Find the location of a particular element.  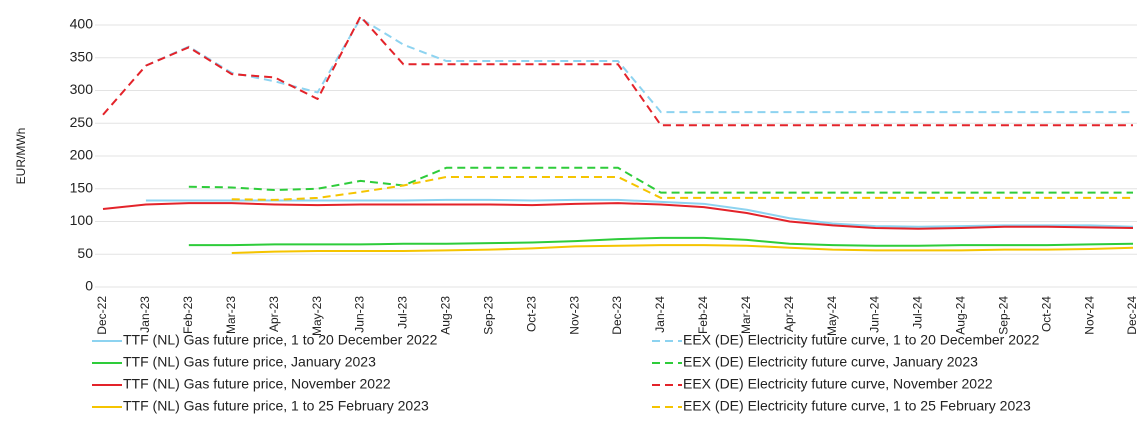

x-tick-label: May-24 is located at coordinates (832, 316).